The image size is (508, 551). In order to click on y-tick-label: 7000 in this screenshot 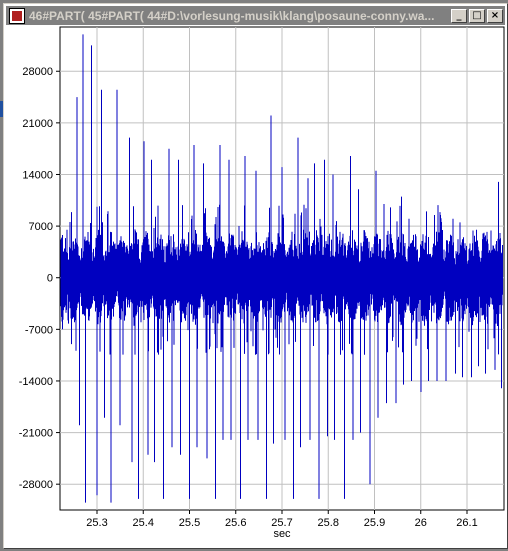, I will do `click(41, 227)`.